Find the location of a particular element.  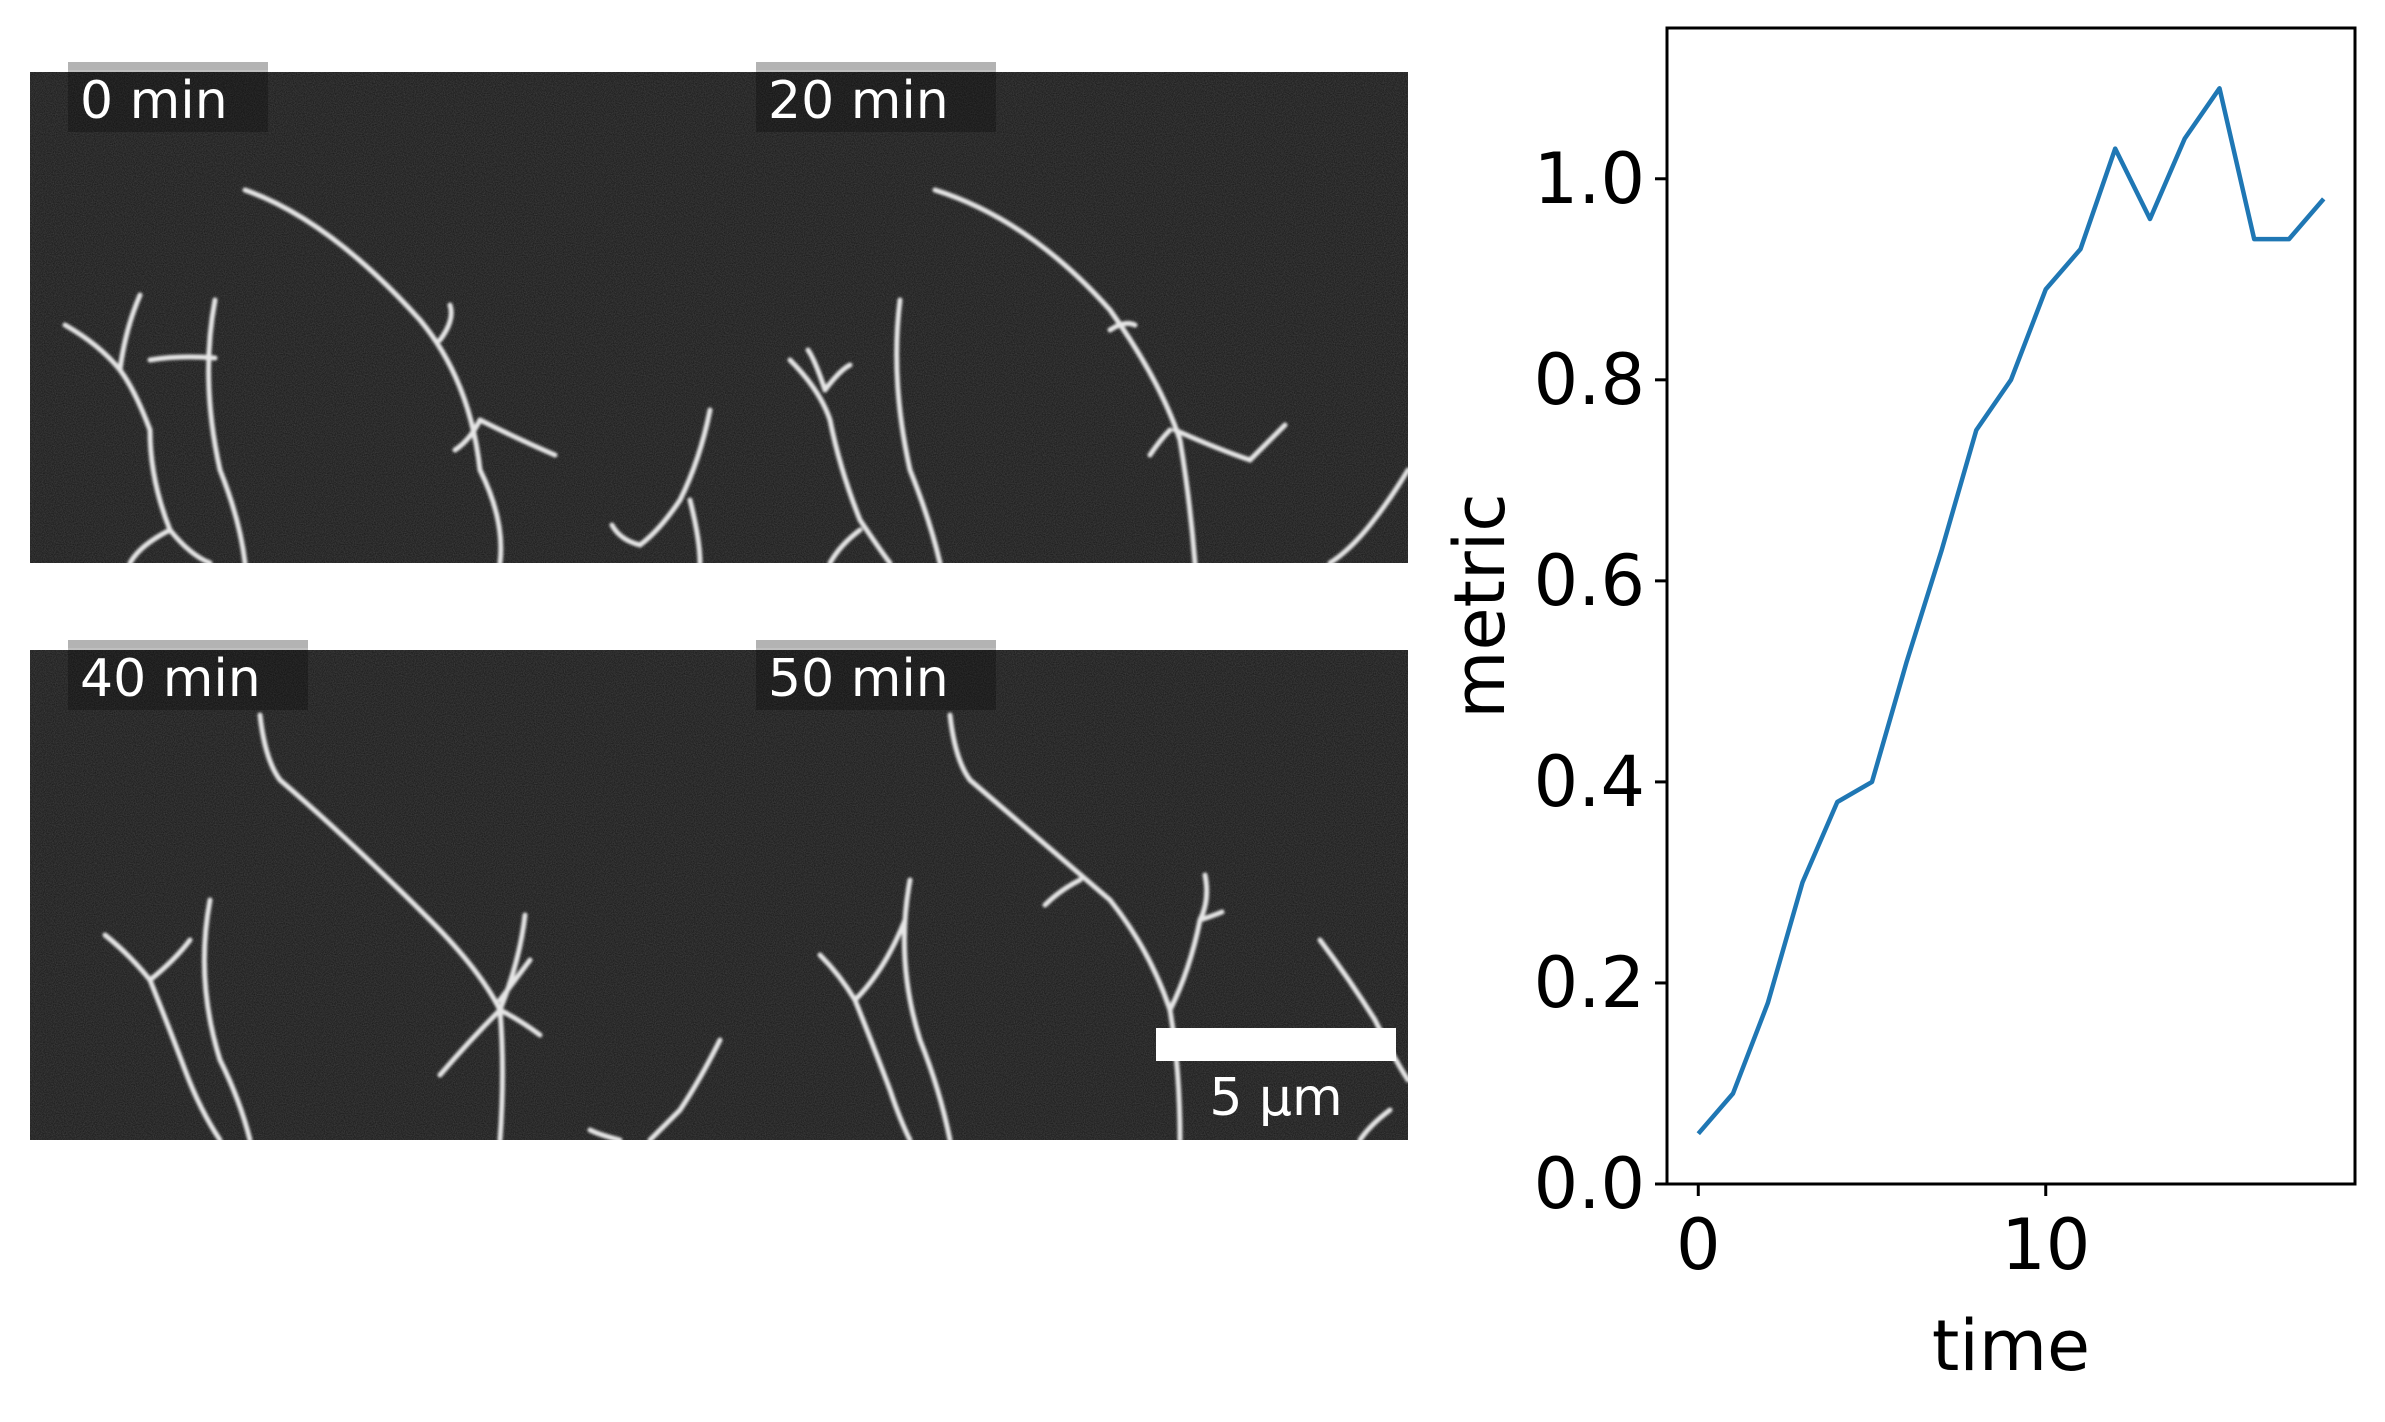

panel-label-2-text: 40 min is located at coordinates (170, 679).